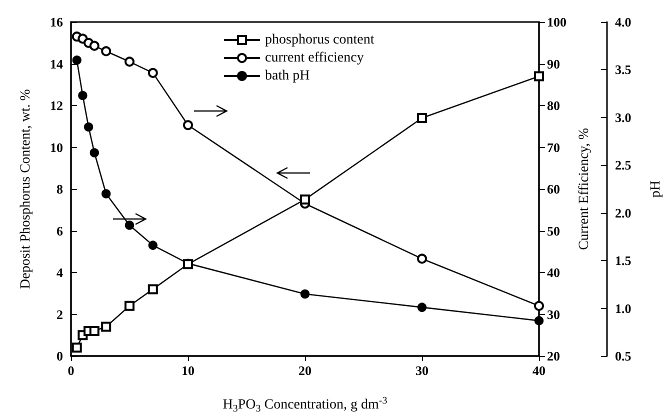 This screenshot has width=671, height=420. Describe the element at coordinates (319, 40) in the screenshot. I see `legend-label: phosphorus content` at that location.